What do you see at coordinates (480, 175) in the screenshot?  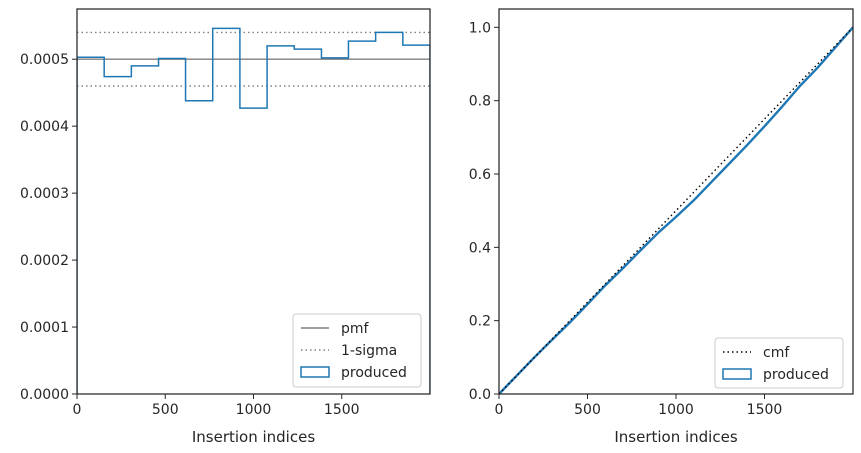 I see `y-tick-label: 0.6` at bounding box center [480, 175].